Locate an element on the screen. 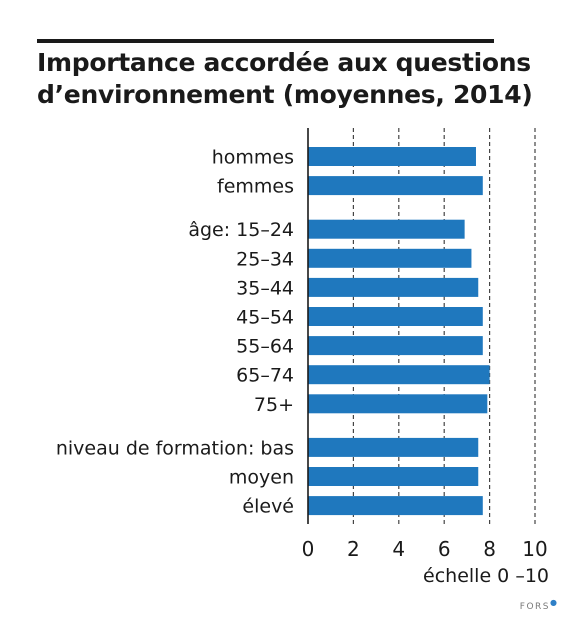  x-tick-label-4: 4 is located at coordinates (398, 549).